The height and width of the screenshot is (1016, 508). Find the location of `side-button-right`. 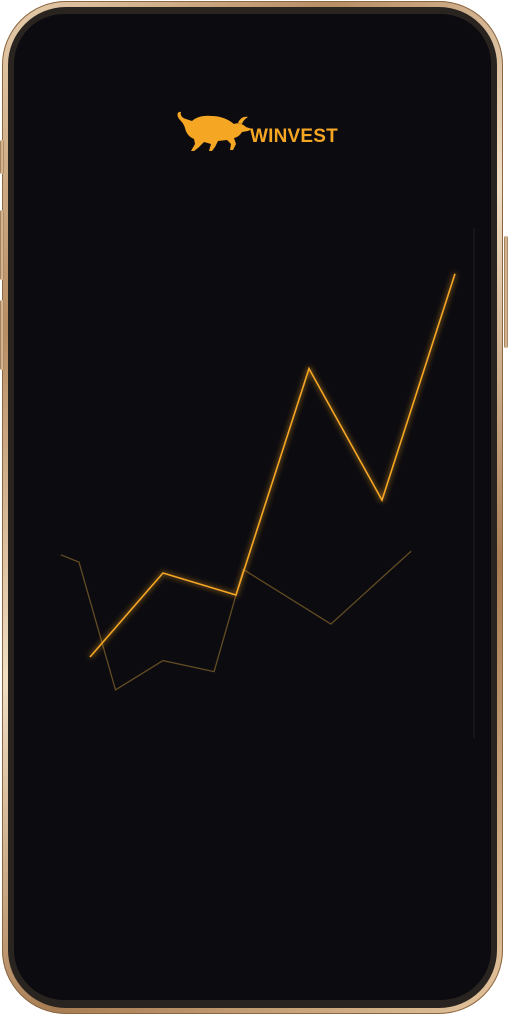

side-button-right is located at coordinates (506, 292).